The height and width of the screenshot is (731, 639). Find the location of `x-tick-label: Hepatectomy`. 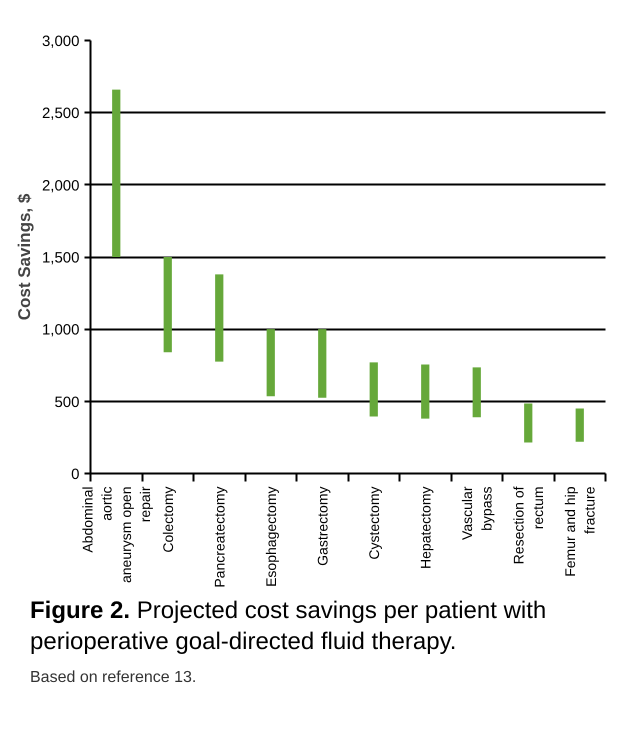

x-tick-label: Hepatectomy is located at coordinates (425, 527).